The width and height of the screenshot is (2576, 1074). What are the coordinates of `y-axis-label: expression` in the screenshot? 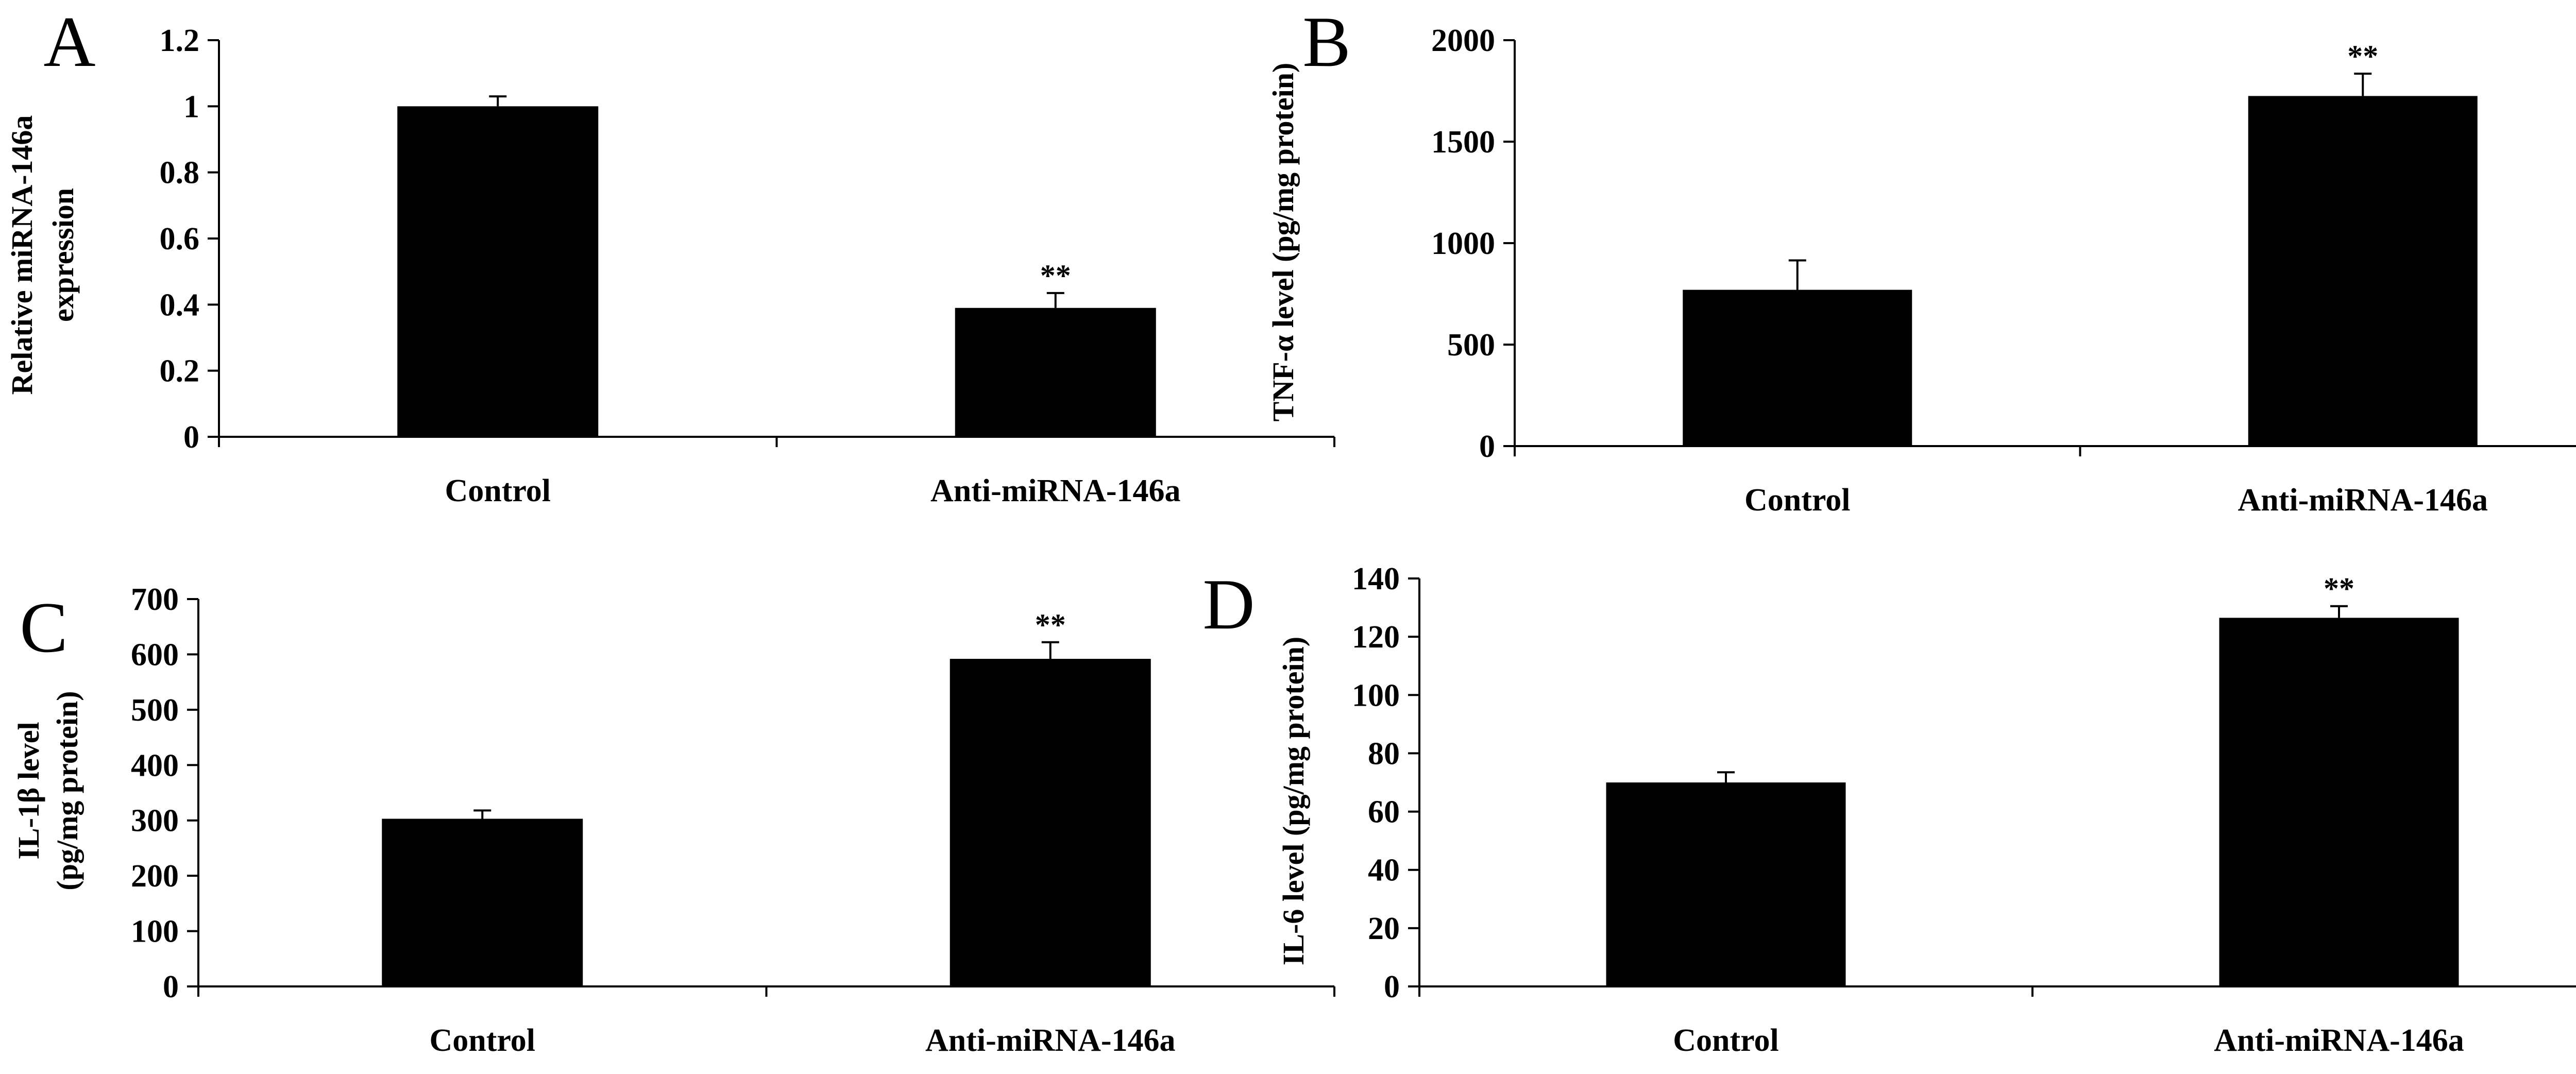 It's located at (63, 255).